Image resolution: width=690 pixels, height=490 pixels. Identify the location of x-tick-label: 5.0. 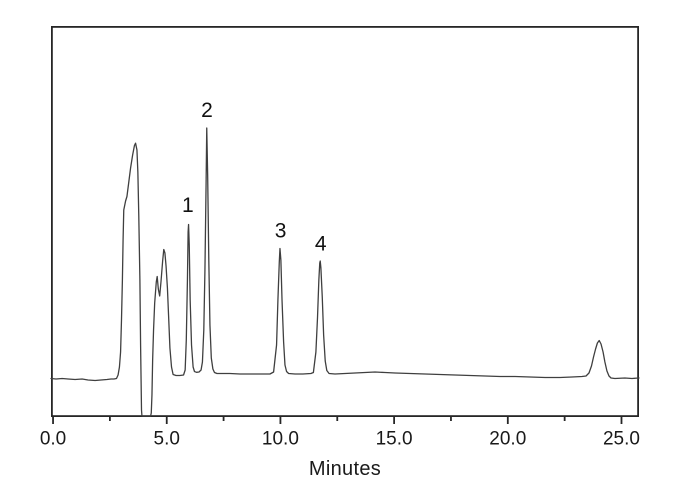
(167, 439).